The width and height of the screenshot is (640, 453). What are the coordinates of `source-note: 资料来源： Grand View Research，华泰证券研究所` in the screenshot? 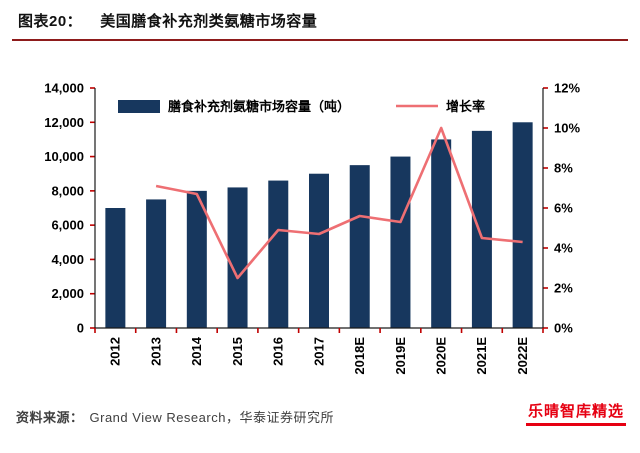 It's located at (175, 416).